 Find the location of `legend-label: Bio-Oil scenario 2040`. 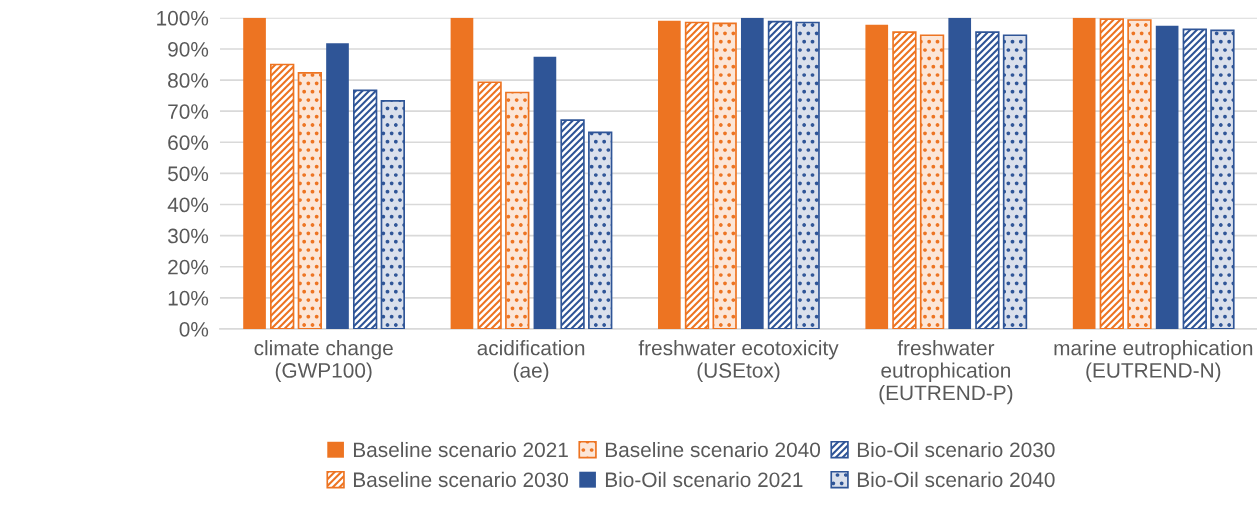

legend-label: Bio-Oil scenario 2040 is located at coordinates (956, 479).